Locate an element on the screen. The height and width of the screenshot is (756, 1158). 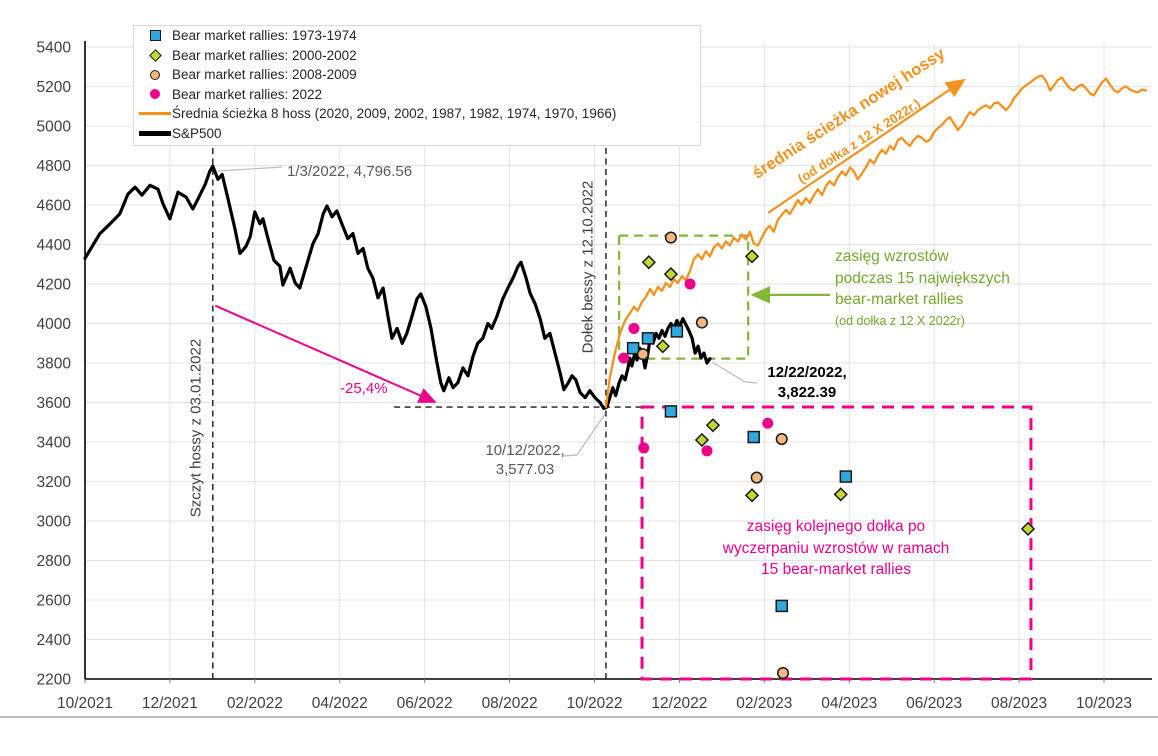
legend-label: Bear market rallies: 2000-2002 is located at coordinates (264, 55).